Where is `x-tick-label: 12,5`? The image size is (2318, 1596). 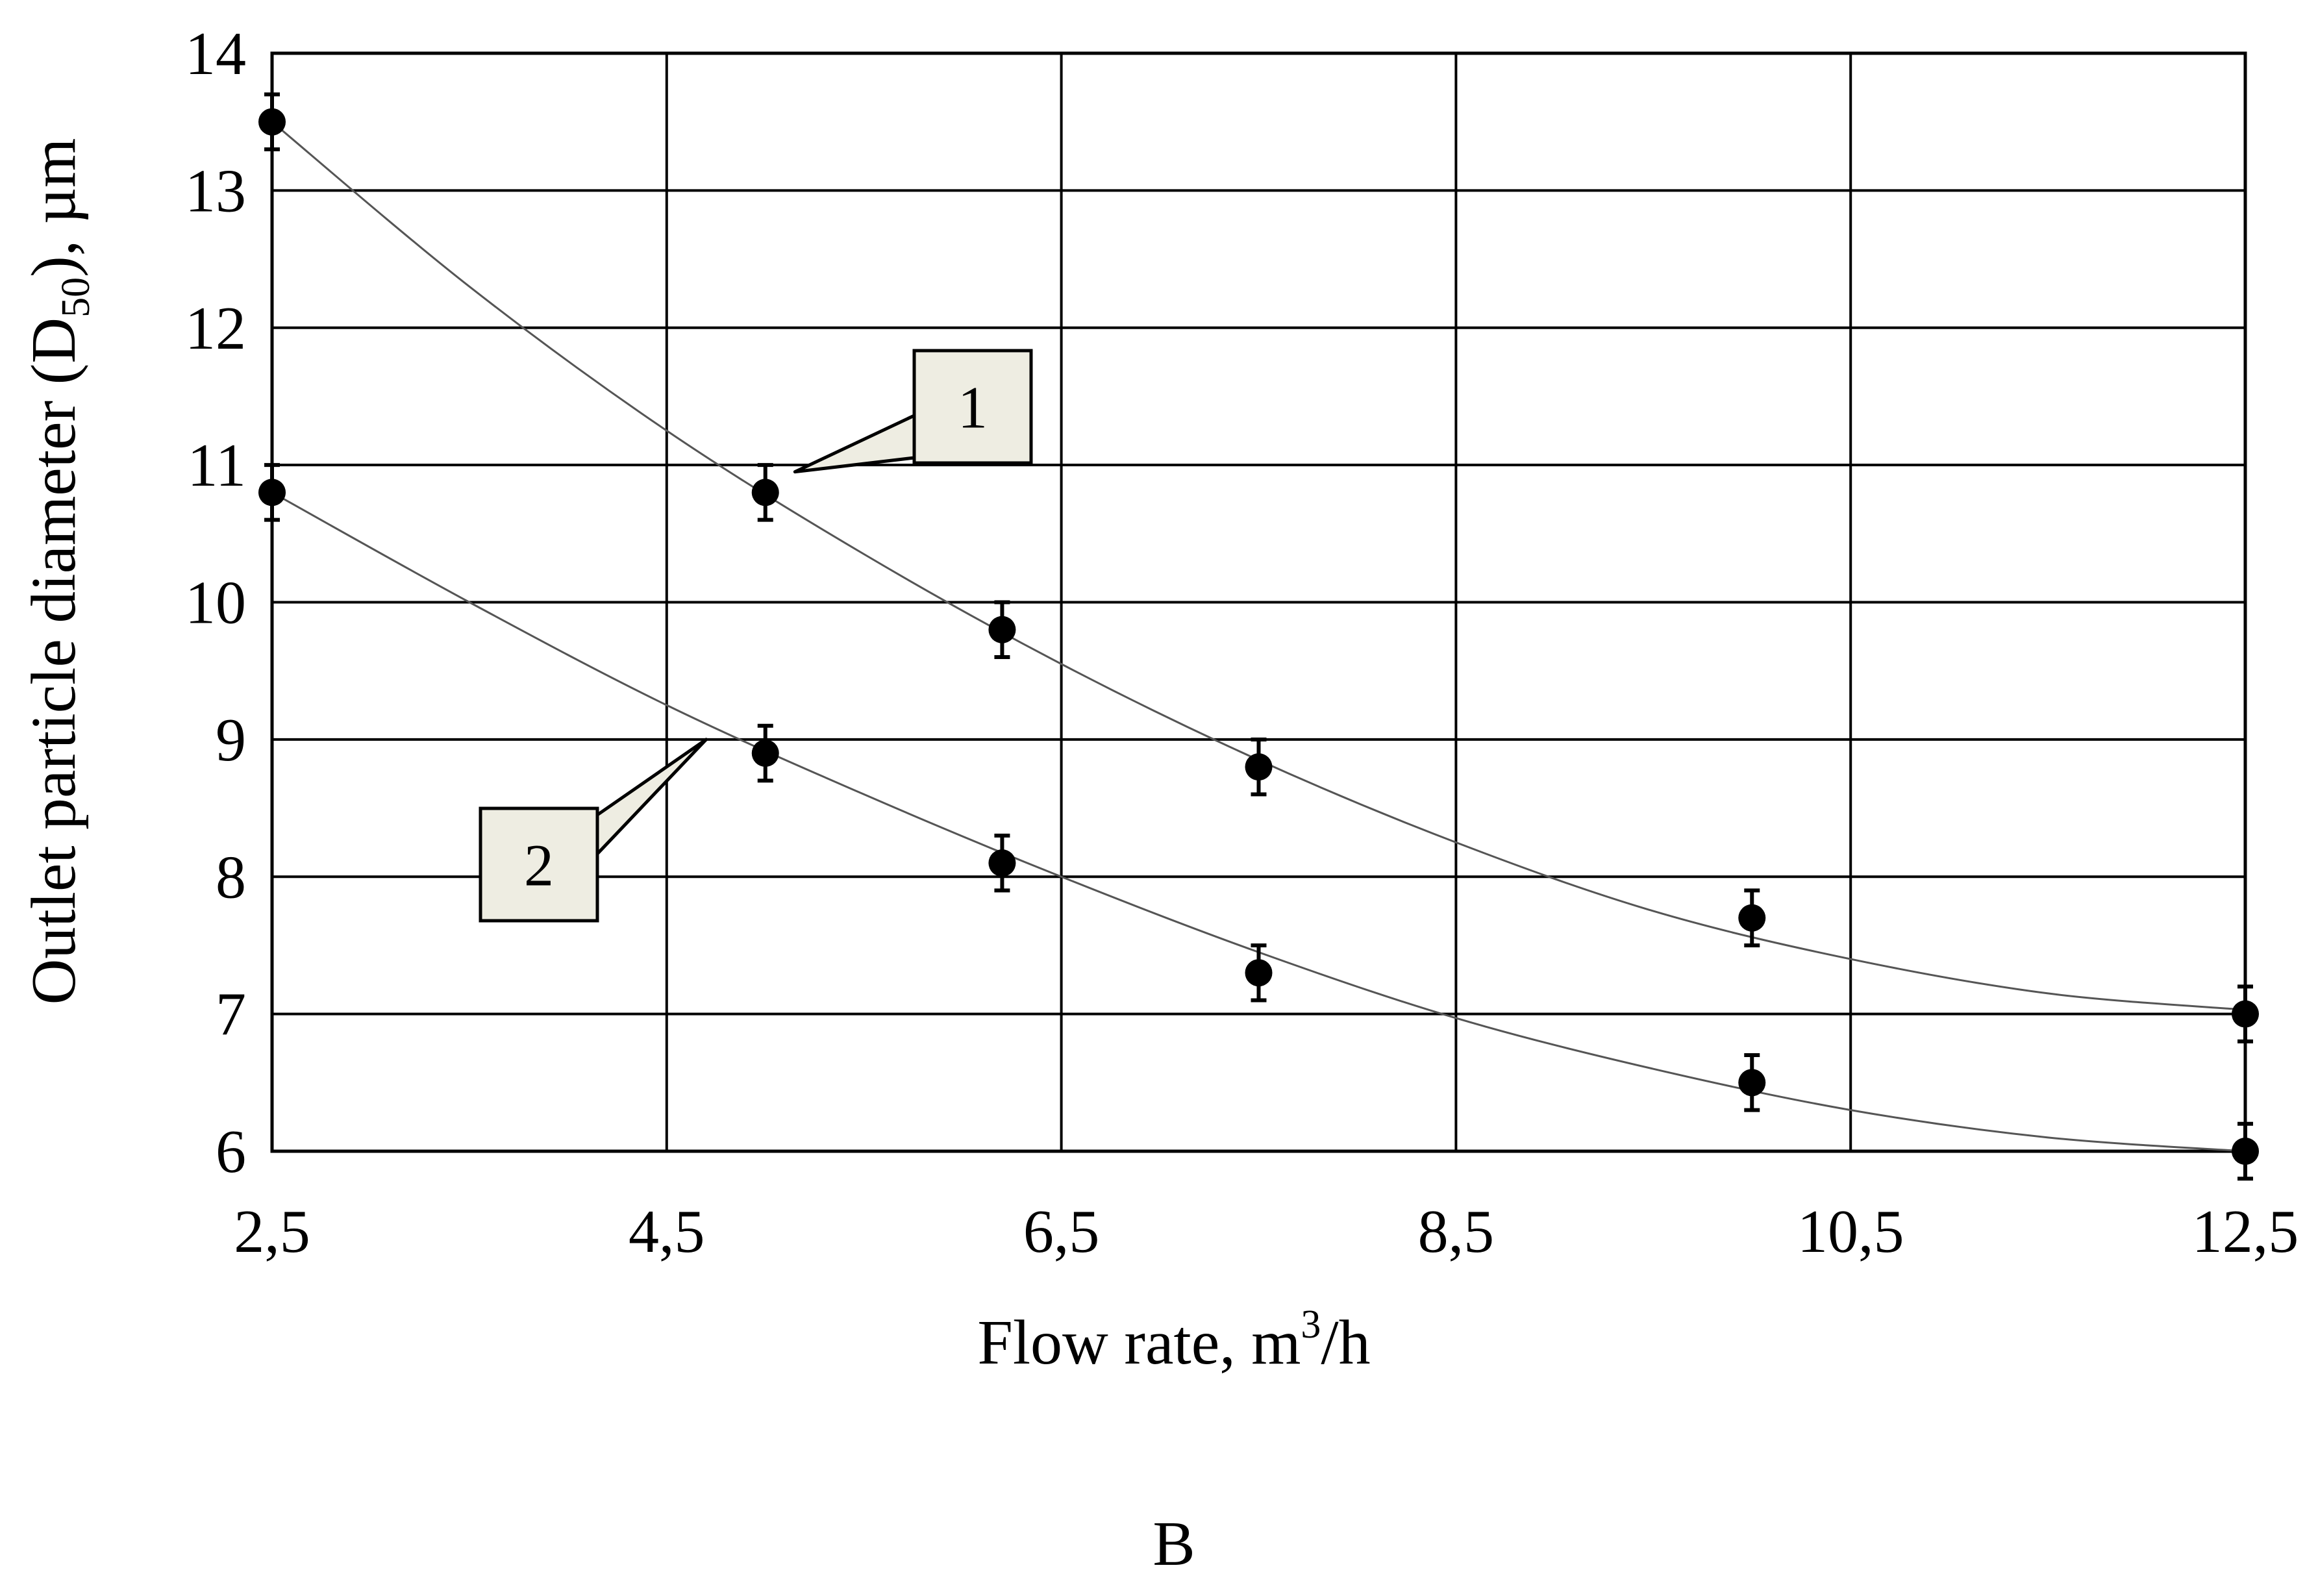
x-tick-label: 12,5 is located at coordinates (2246, 1232).